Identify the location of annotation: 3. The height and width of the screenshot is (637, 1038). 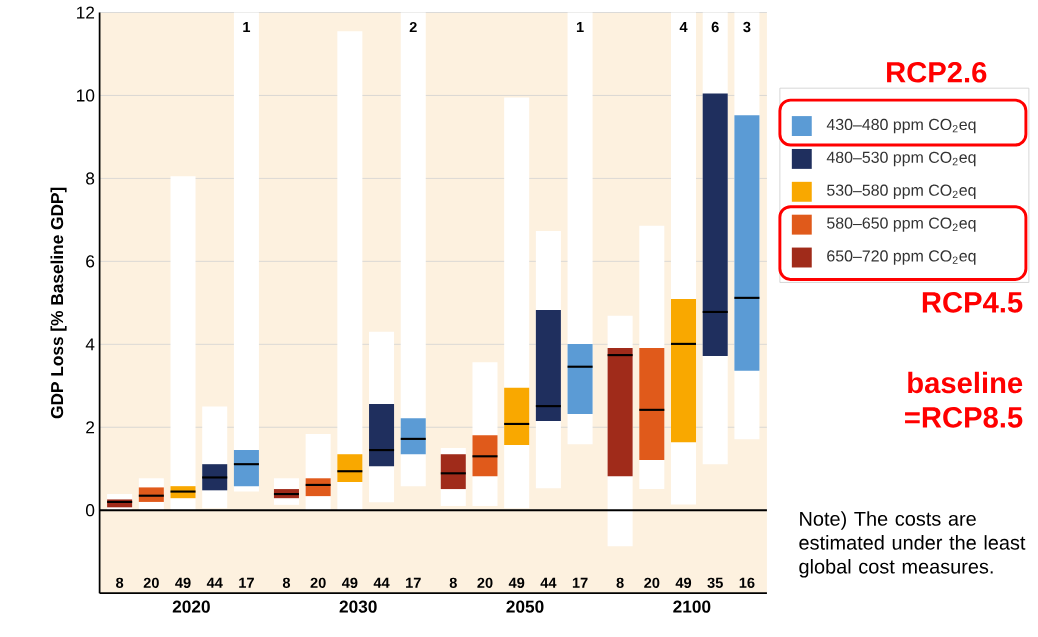
(747, 27).